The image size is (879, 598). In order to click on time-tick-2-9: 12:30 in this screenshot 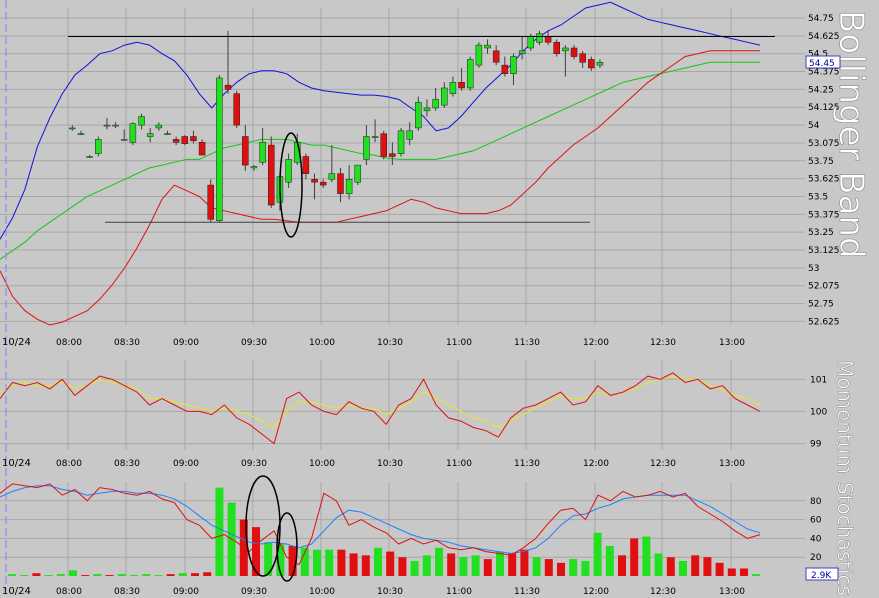, I will do `click(663, 592)`.